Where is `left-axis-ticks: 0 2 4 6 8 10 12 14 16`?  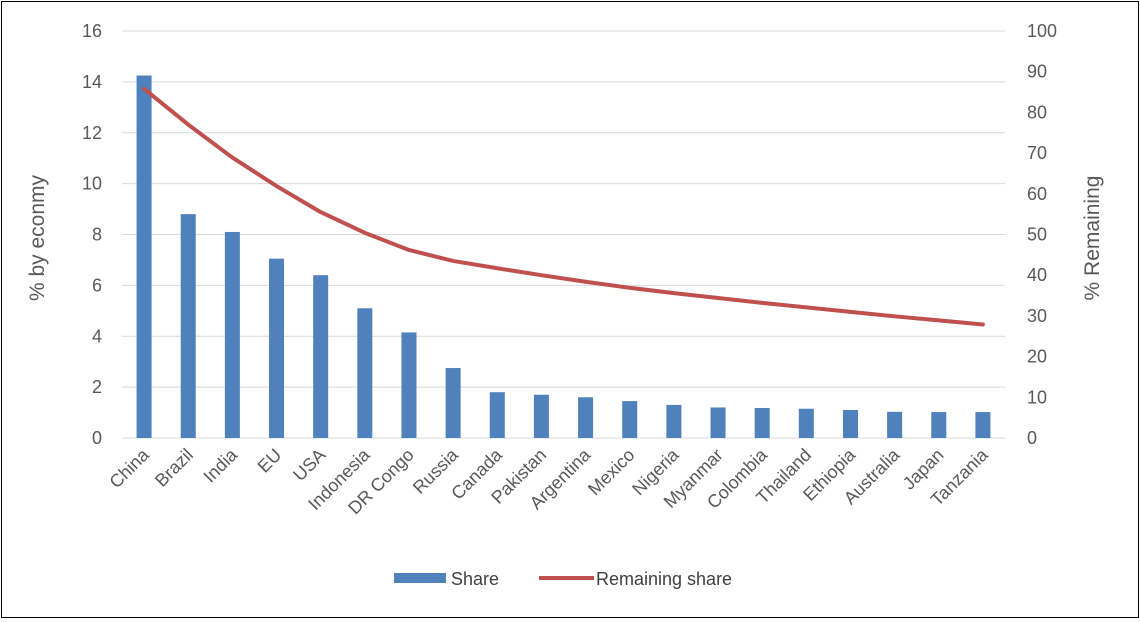 left-axis-ticks: 0 2 4 6 8 10 12 14 16 is located at coordinates (92, 234).